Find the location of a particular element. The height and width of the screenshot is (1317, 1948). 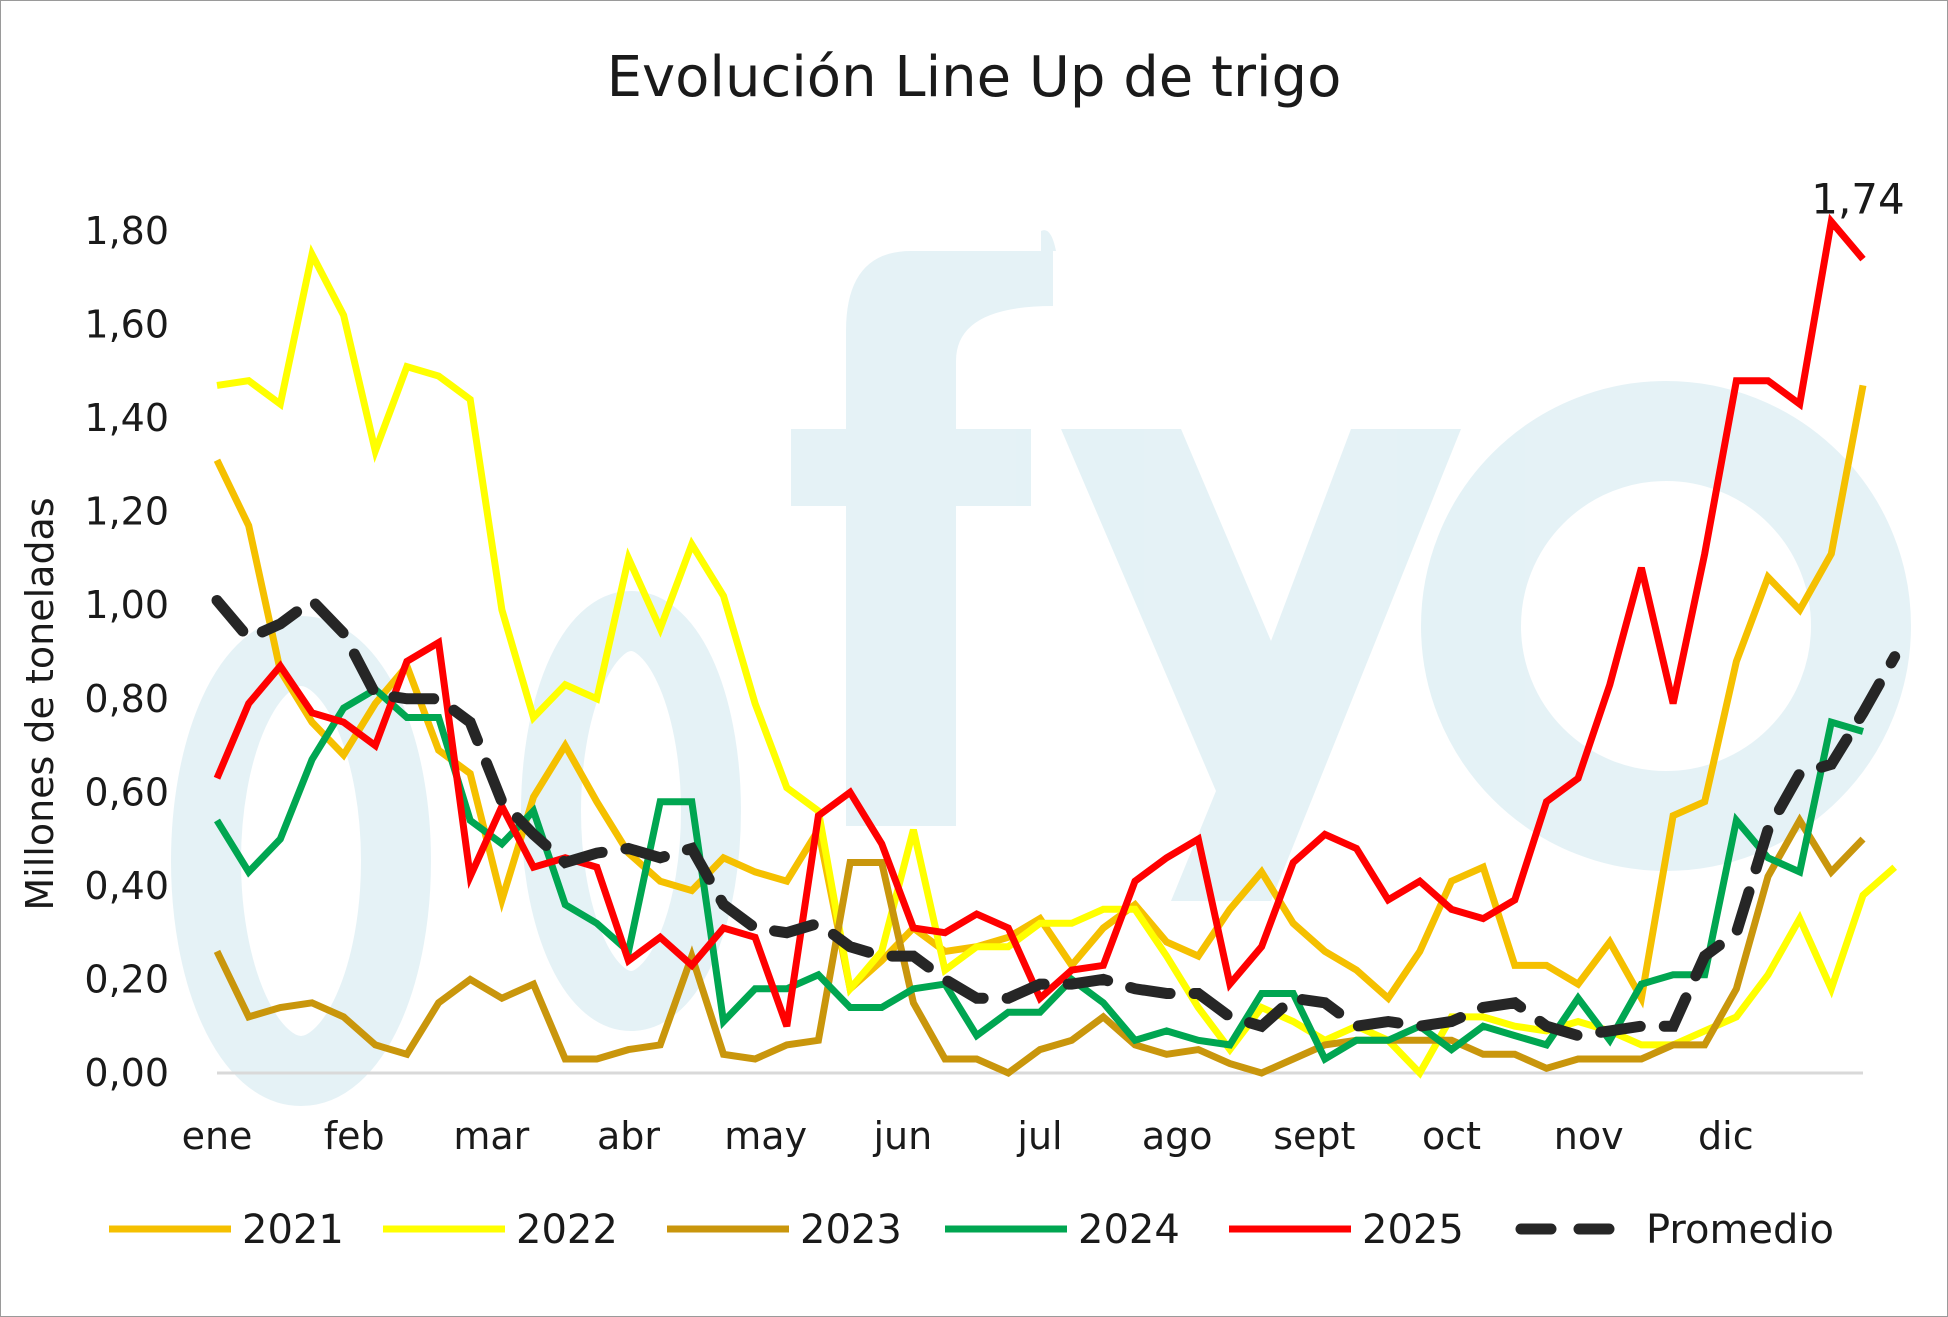

y-tick-label: 0,40 is located at coordinates (126, 886).